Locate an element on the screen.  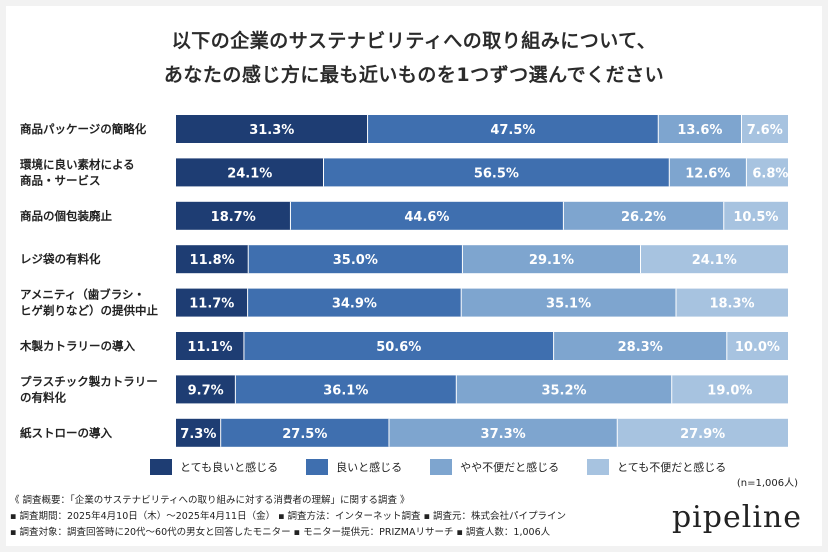
category-label: レジ袋の有料化 is located at coordinates (60, 259).